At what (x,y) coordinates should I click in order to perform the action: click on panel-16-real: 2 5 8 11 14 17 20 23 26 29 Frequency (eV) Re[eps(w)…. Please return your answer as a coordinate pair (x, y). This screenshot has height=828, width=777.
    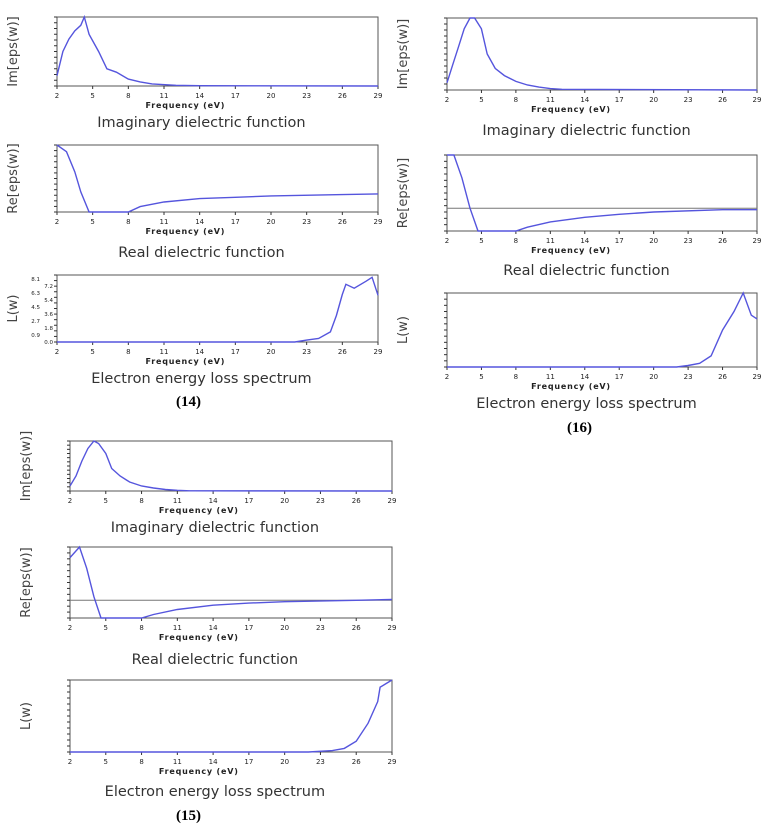
    Looking at the image, I should click on (583, 213).